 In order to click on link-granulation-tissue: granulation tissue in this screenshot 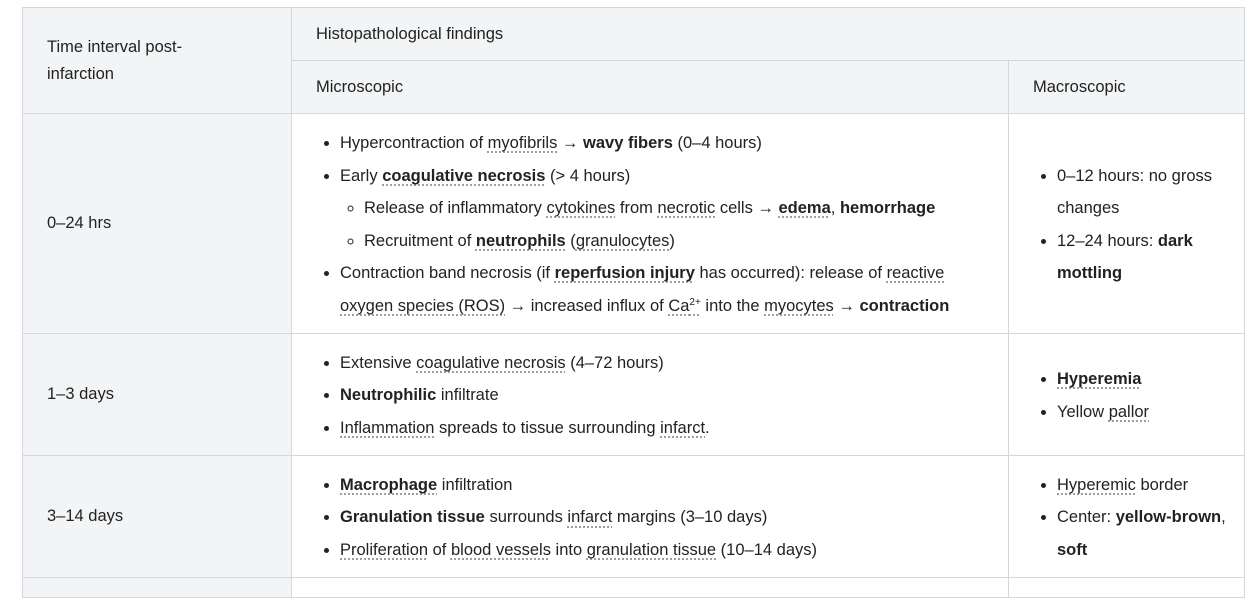, I will do `click(651, 549)`.